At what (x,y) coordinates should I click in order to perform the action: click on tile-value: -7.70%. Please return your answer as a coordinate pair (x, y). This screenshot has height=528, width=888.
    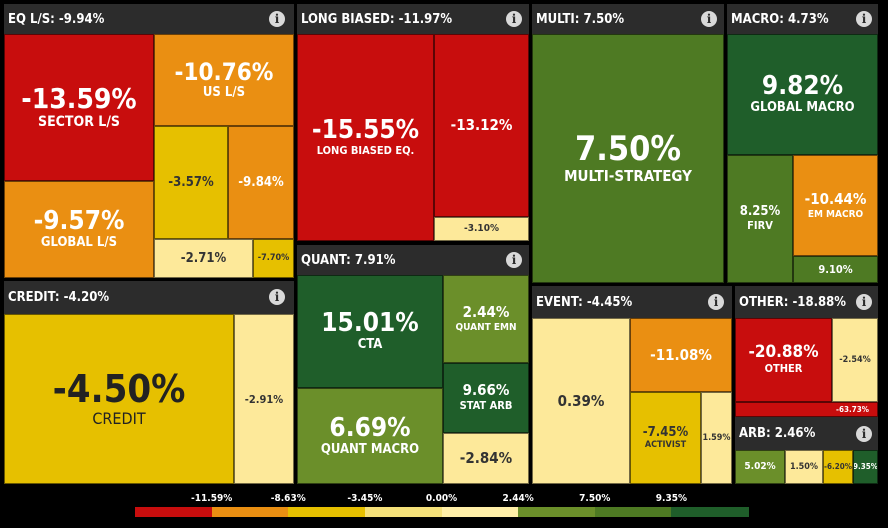
    Looking at the image, I should click on (273, 258).